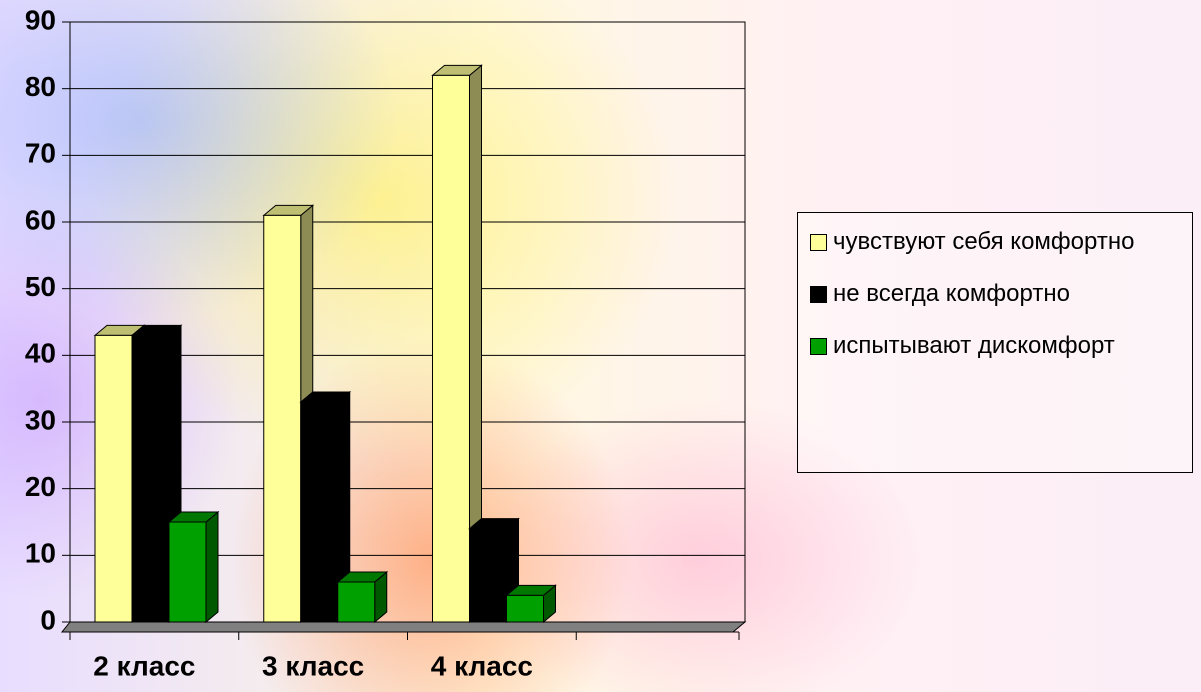 The width and height of the screenshot is (1201, 692). I want to click on y-tick-label: 20, so click(40, 486).